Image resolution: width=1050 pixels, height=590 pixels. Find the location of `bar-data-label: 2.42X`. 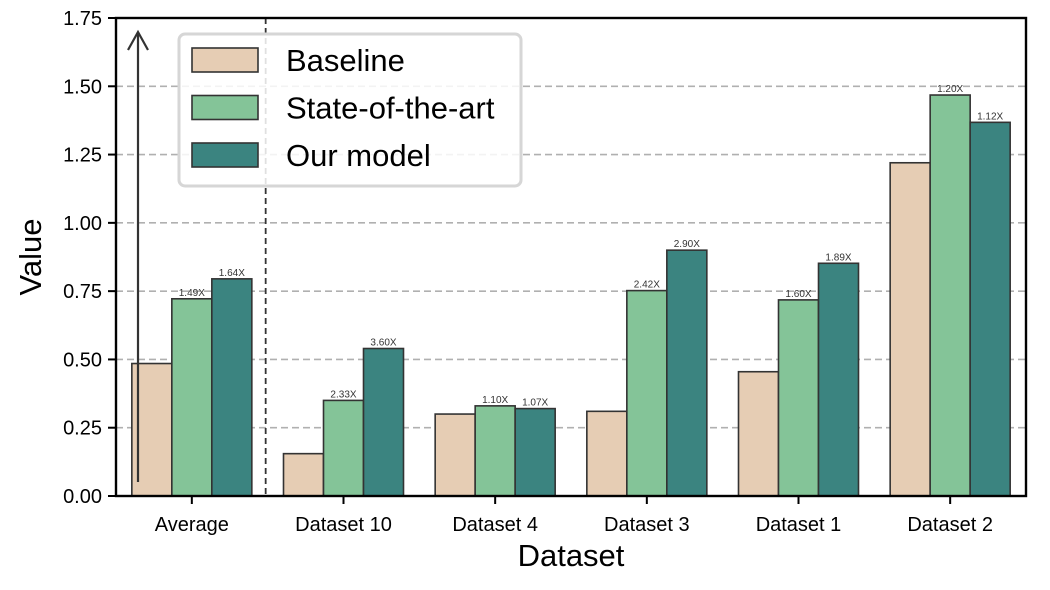

bar-data-label: 2.42X is located at coordinates (647, 285).